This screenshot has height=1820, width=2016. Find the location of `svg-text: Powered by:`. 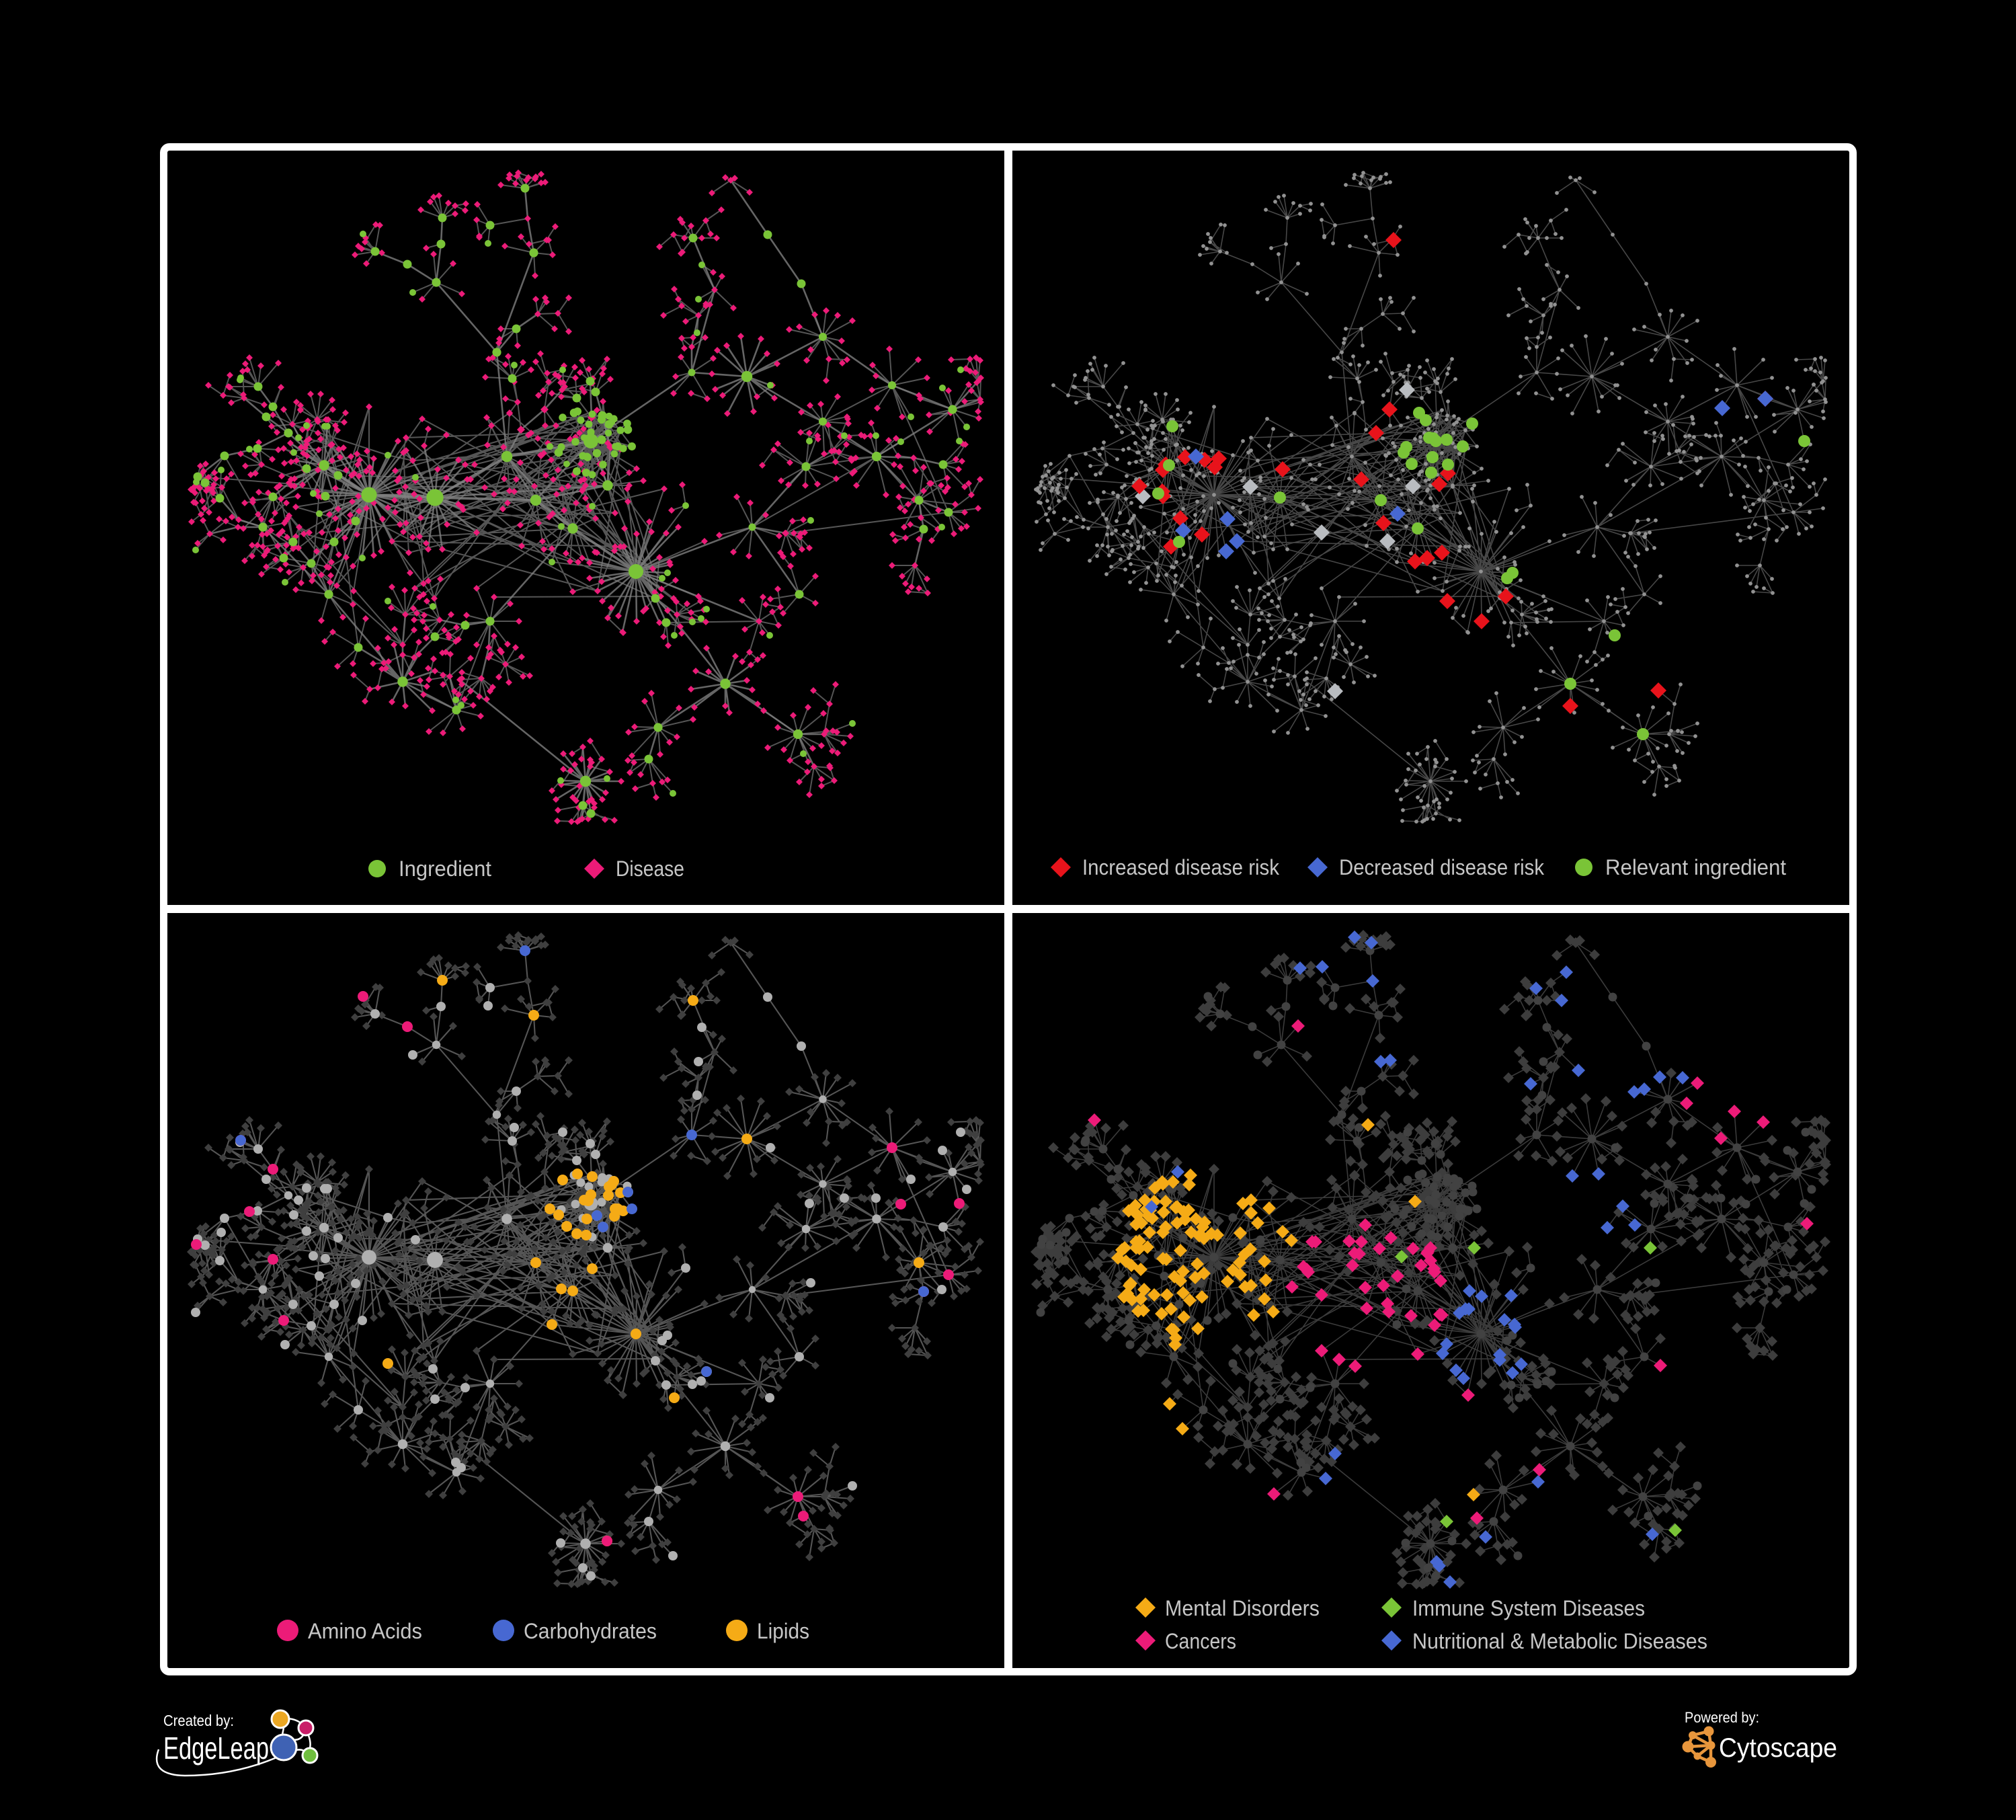

svg-text: Powered by: is located at coordinates (1722, 1717).